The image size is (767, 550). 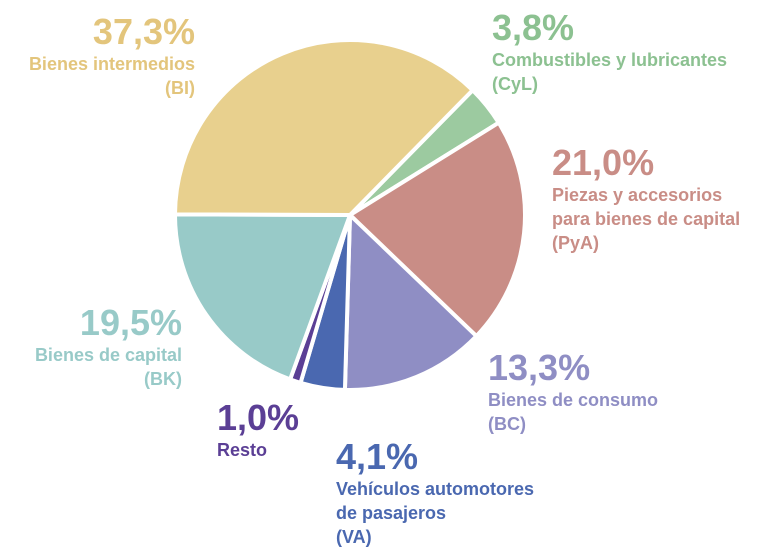 I want to click on slice-label: 37,3% Bienes intermedios (BI), so click(x=112, y=56).